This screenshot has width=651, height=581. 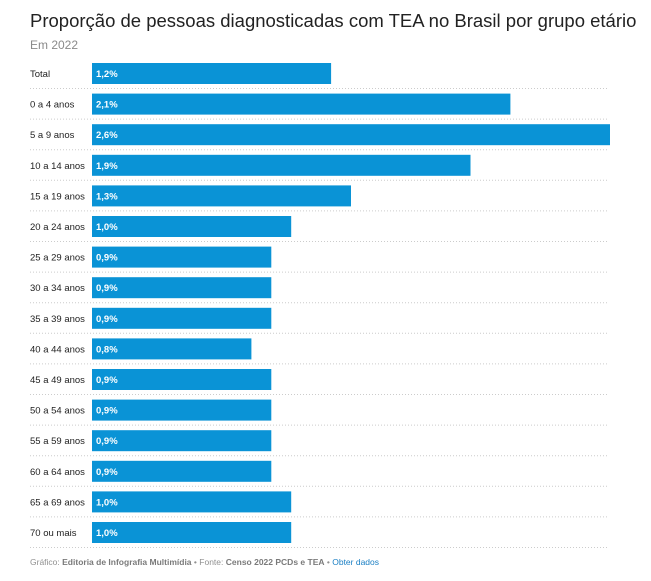 What do you see at coordinates (57, 319) in the screenshot?
I see `category-label: 35 a 39 anos` at bounding box center [57, 319].